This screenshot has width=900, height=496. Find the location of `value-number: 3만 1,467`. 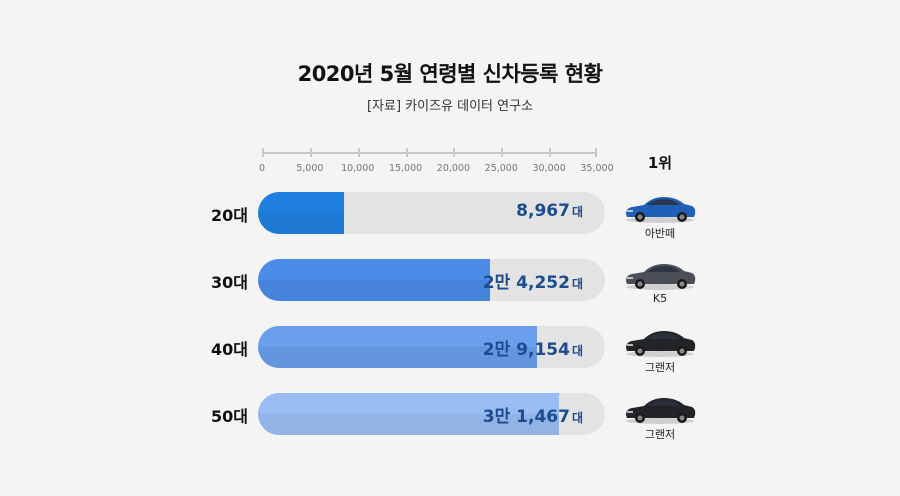

value-number: 3만 1,467 is located at coordinates (526, 417).